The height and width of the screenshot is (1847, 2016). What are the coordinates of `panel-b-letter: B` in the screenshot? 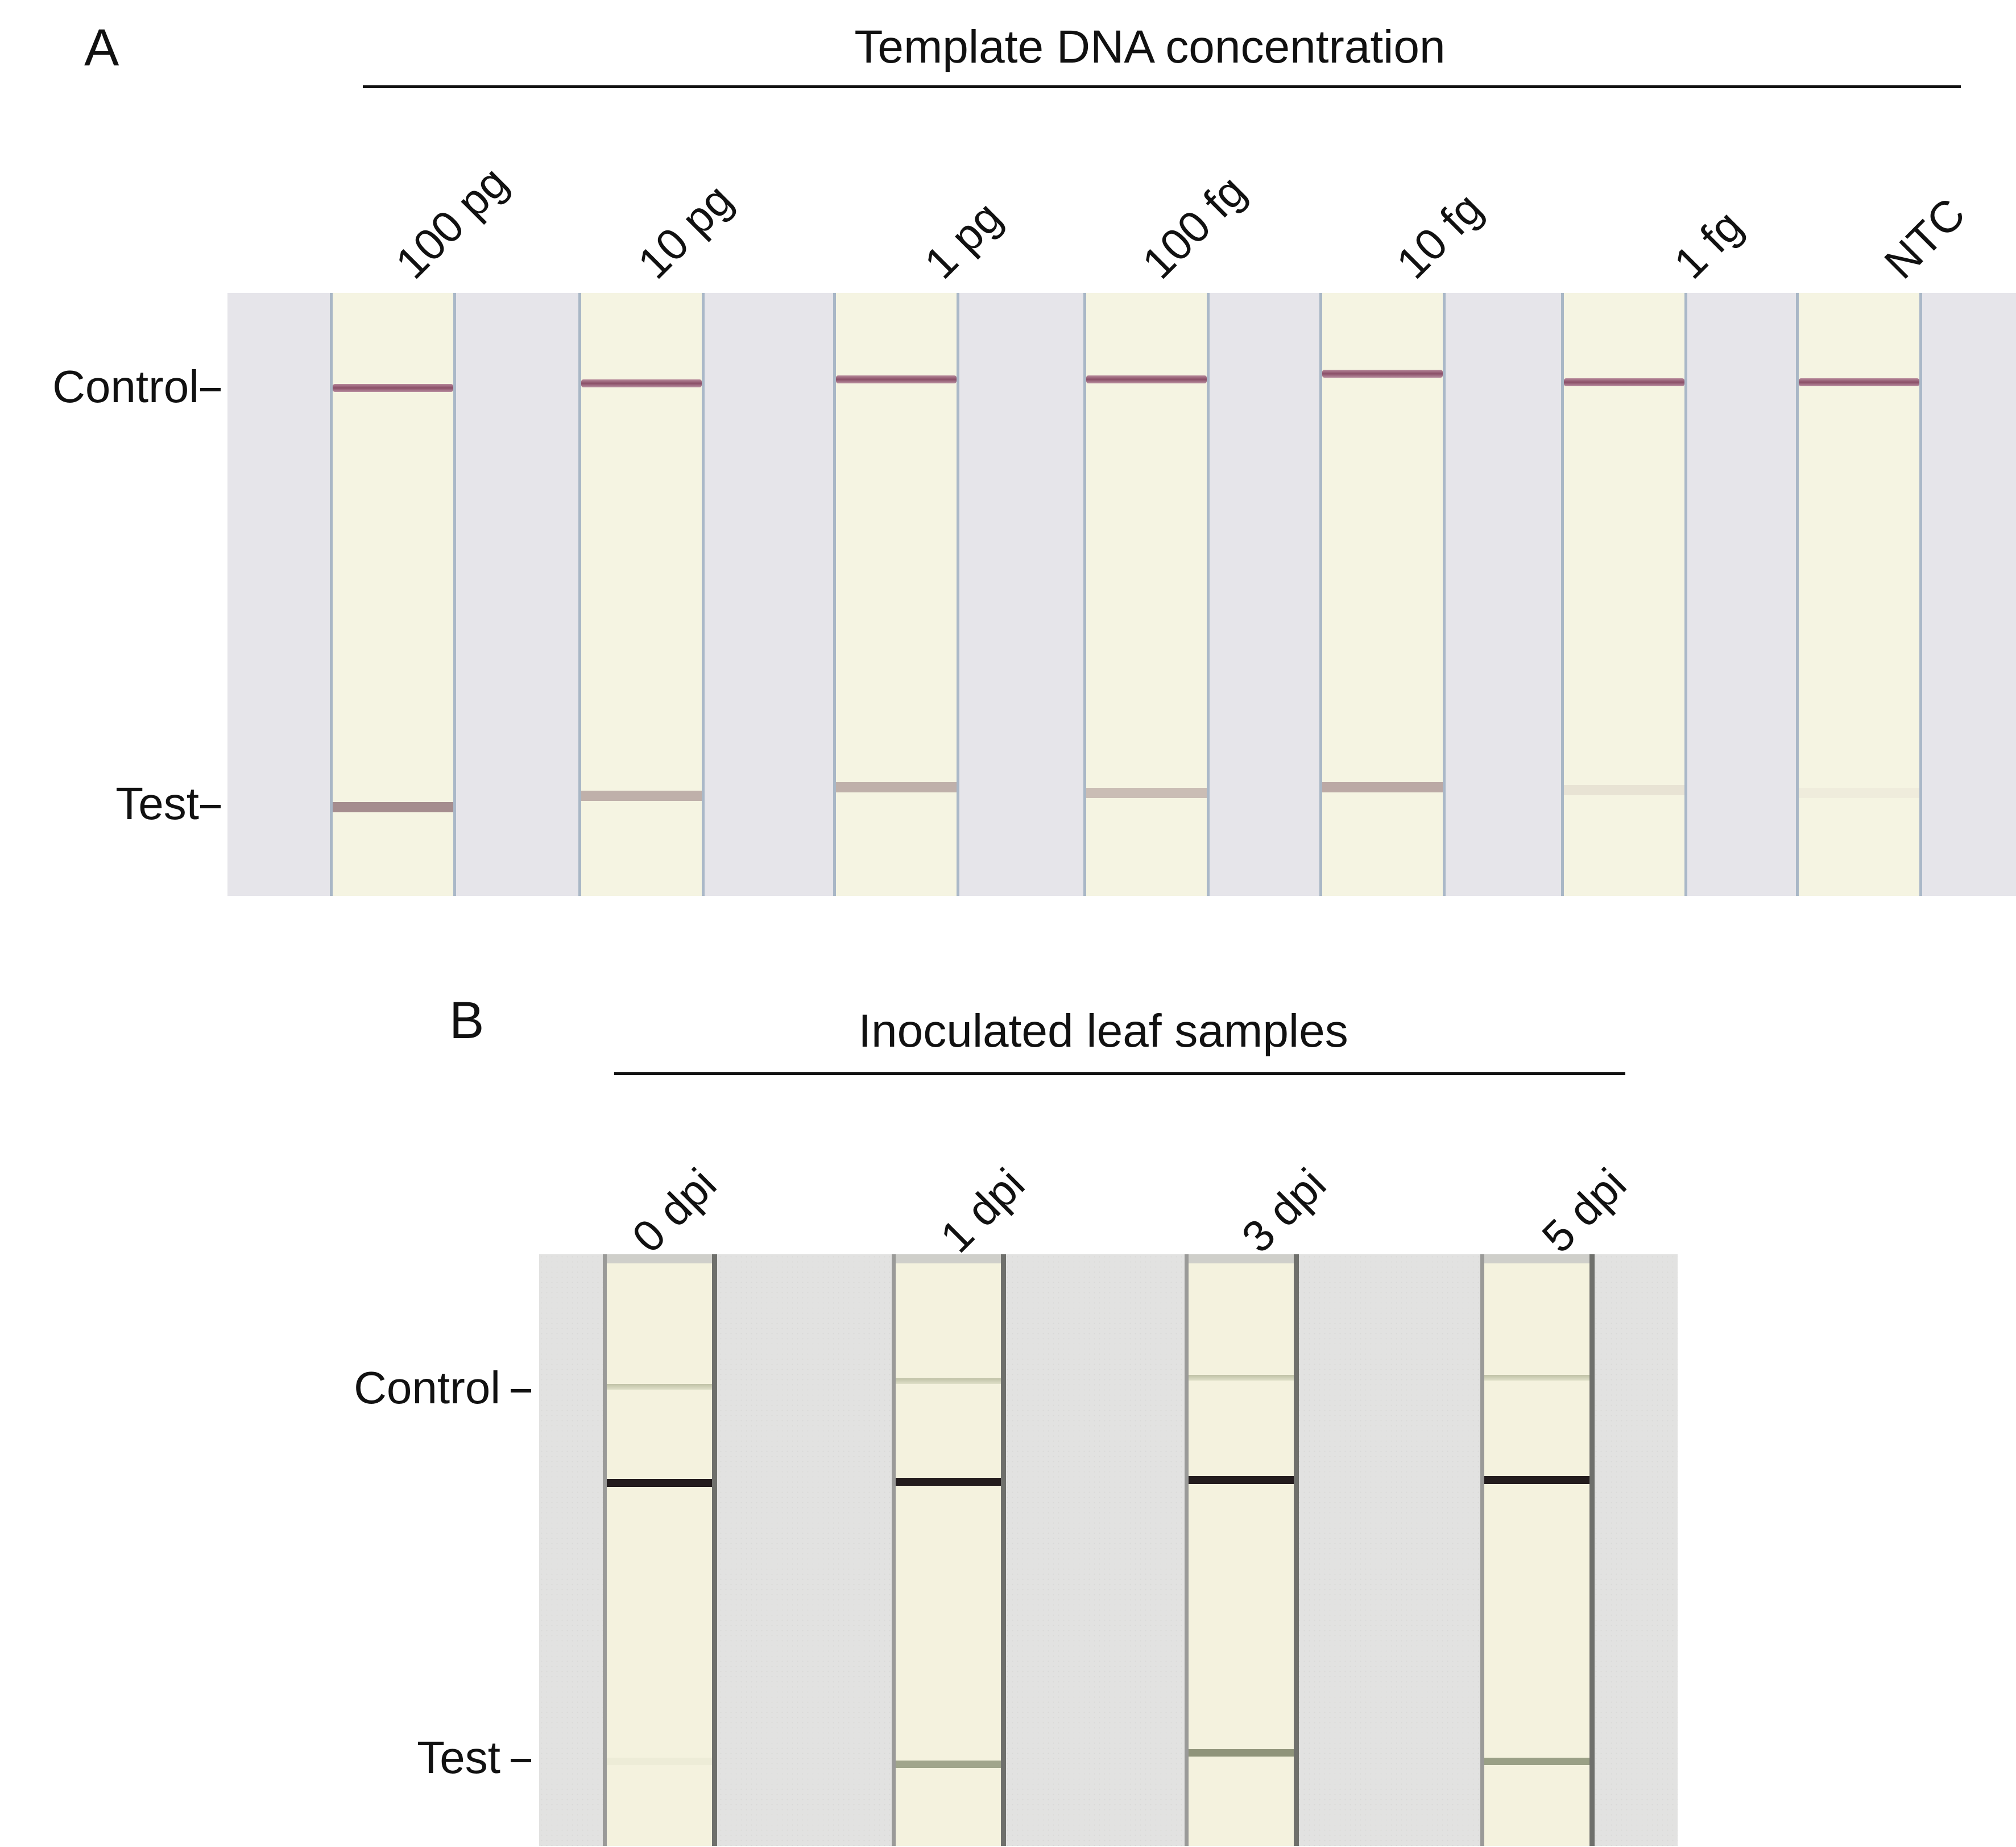 It's located at (467, 1020).